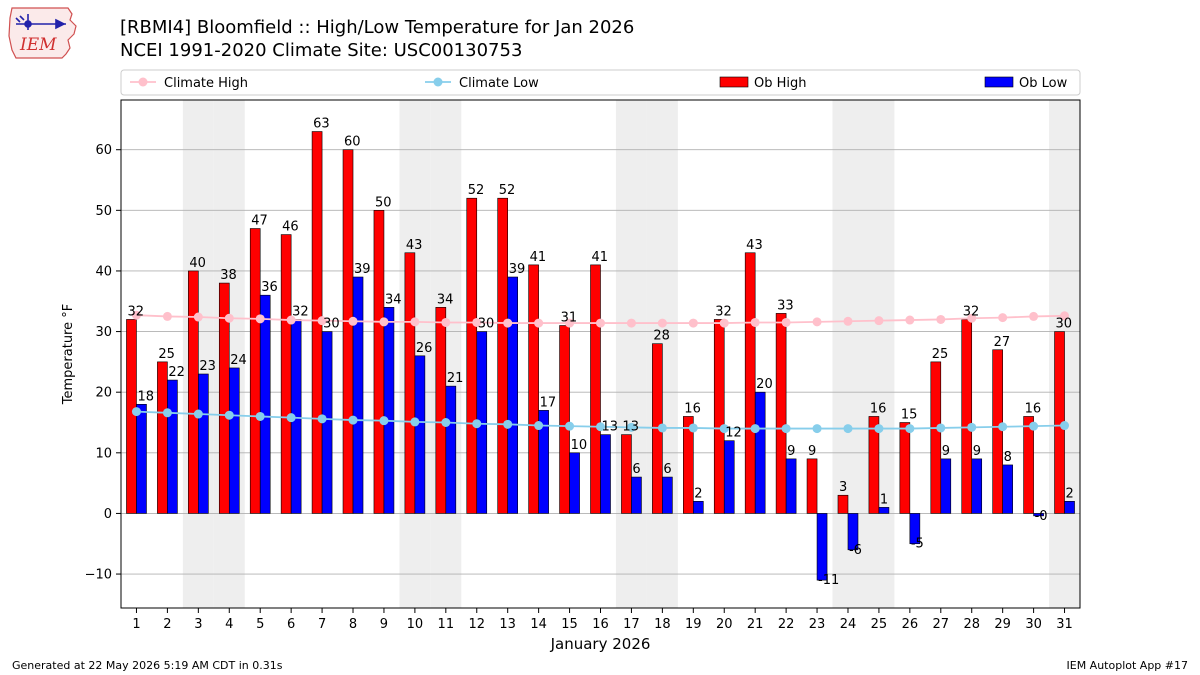 The image size is (1200, 675). Describe the element at coordinates (1064, 324) in the screenshot. I see `ob-high-label-31: 30` at that location.